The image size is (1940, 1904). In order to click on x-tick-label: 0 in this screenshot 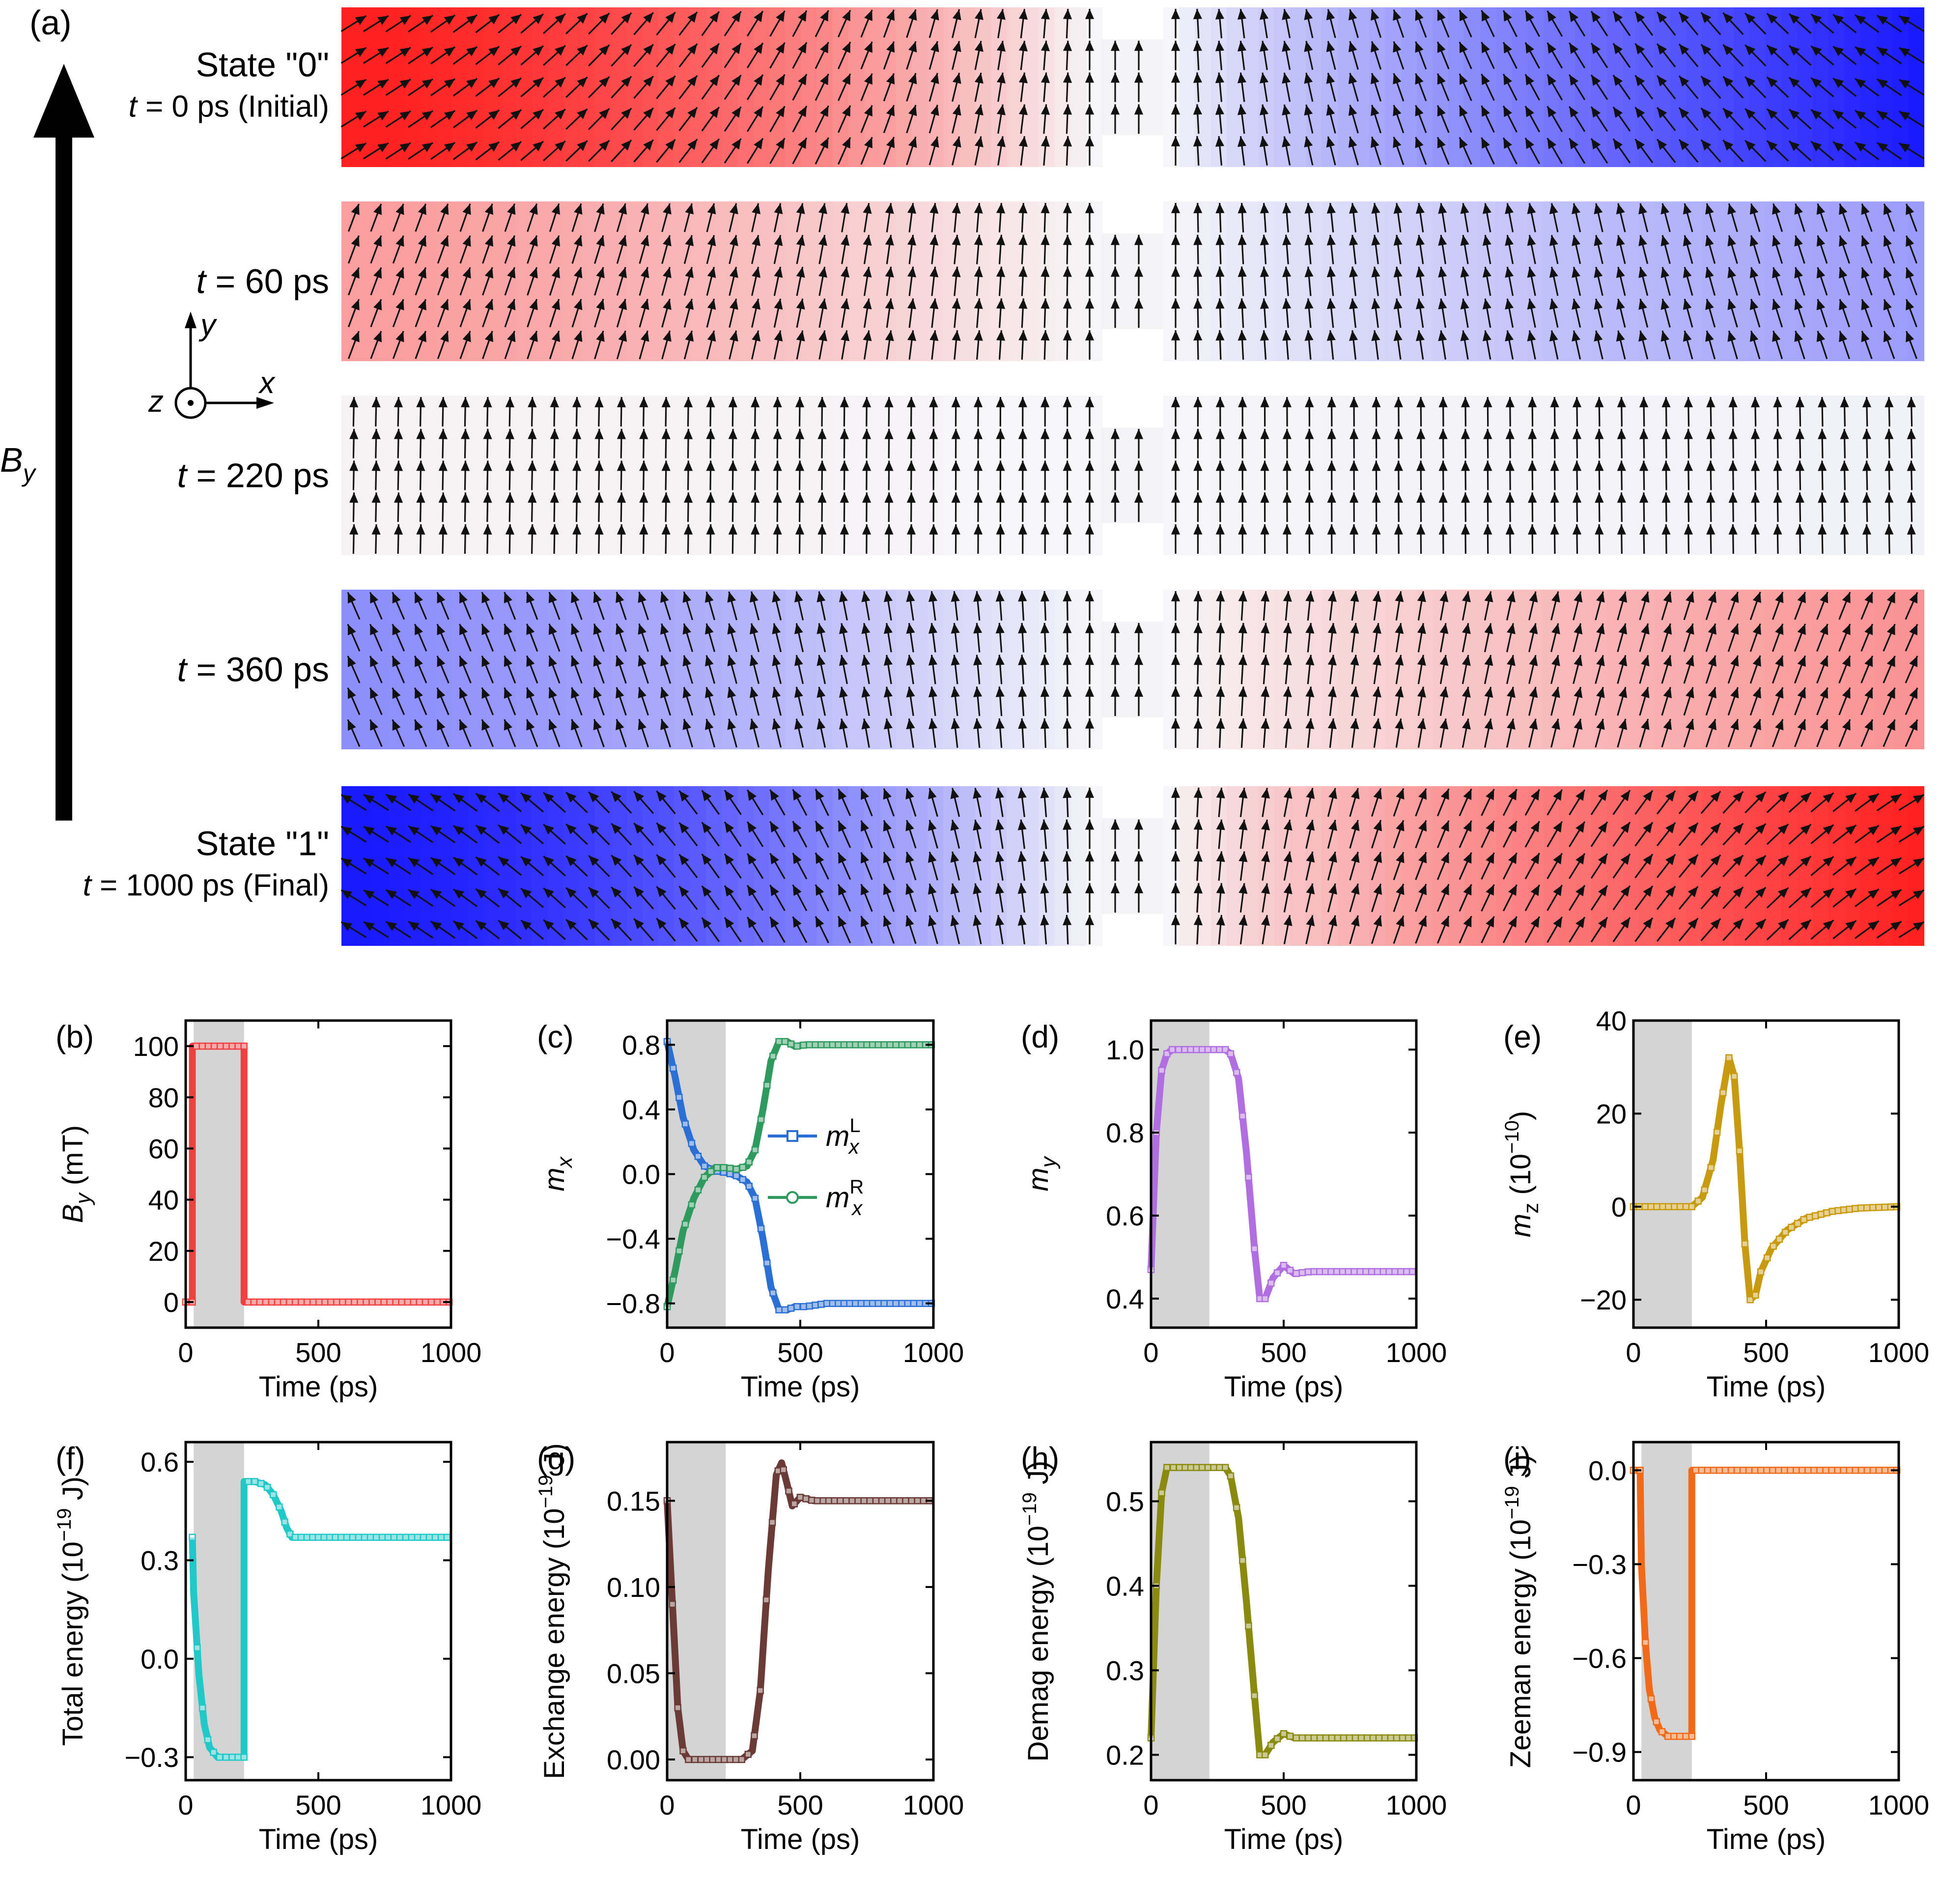, I will do `click(1633, 1805)`.